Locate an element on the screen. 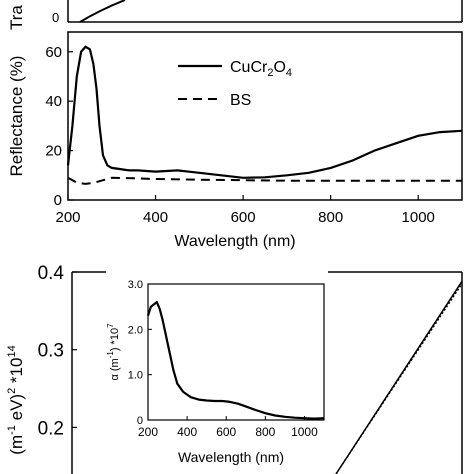 The width and height of the screenshot is (474, 474). inset-xtick-label: 800 is located at coordinates (265, 432).